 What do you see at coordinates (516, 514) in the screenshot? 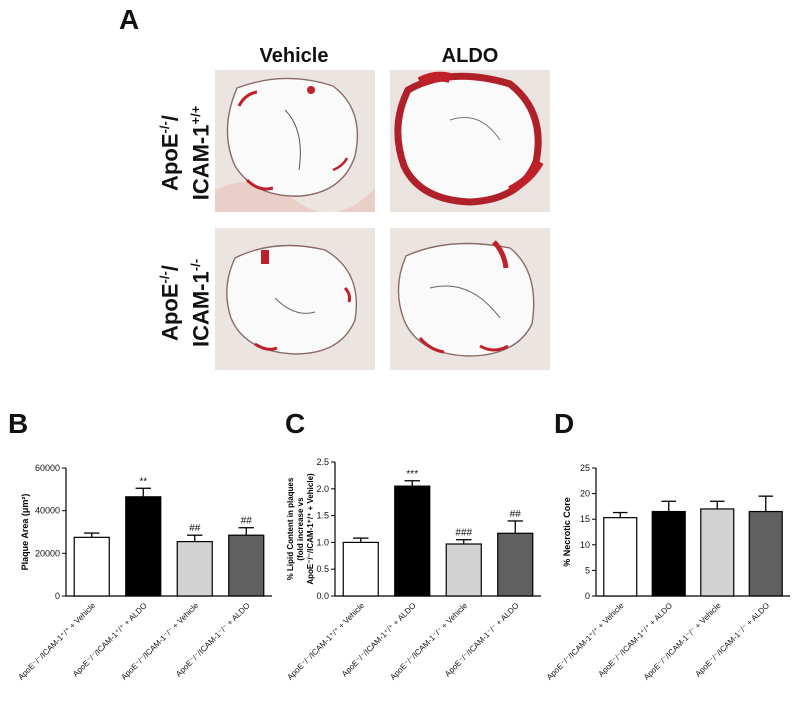
I see `chart-c-significance-label: ##` at bounding box center [516, 514].